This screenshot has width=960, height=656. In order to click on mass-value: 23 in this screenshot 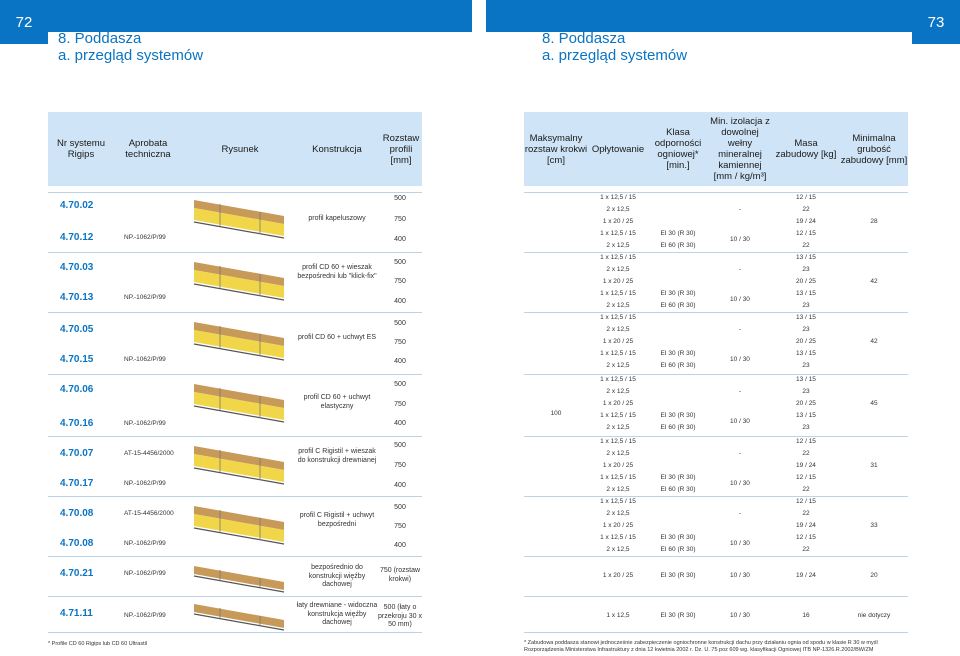, I will do `click(806, 427)`.